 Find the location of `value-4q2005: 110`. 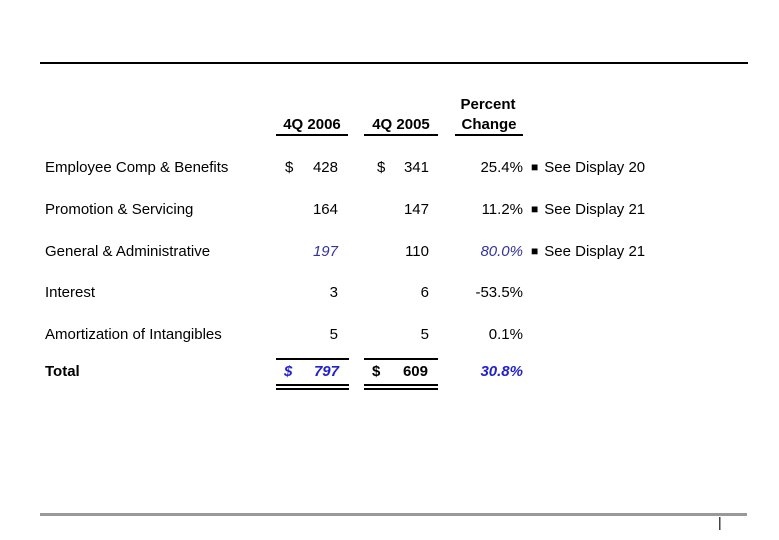

value-4q2005: 110 is located at coordinates (417, 251).